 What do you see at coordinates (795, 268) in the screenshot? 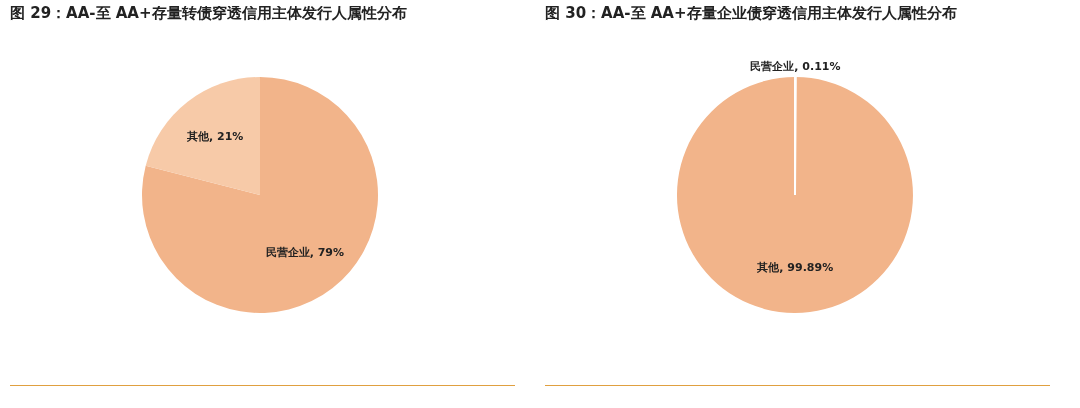
I see `slice-label: 其他, 99.89%` at bounding box center [795, 268].